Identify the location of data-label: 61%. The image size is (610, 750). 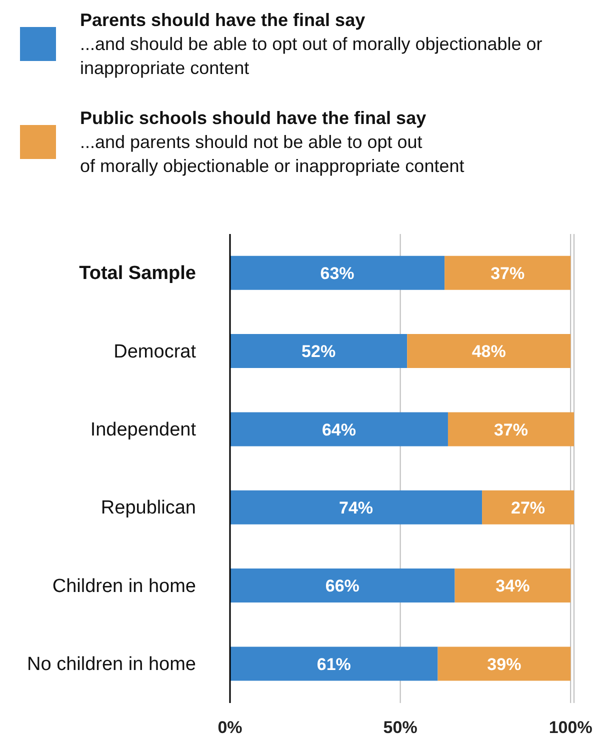
(333, 664).